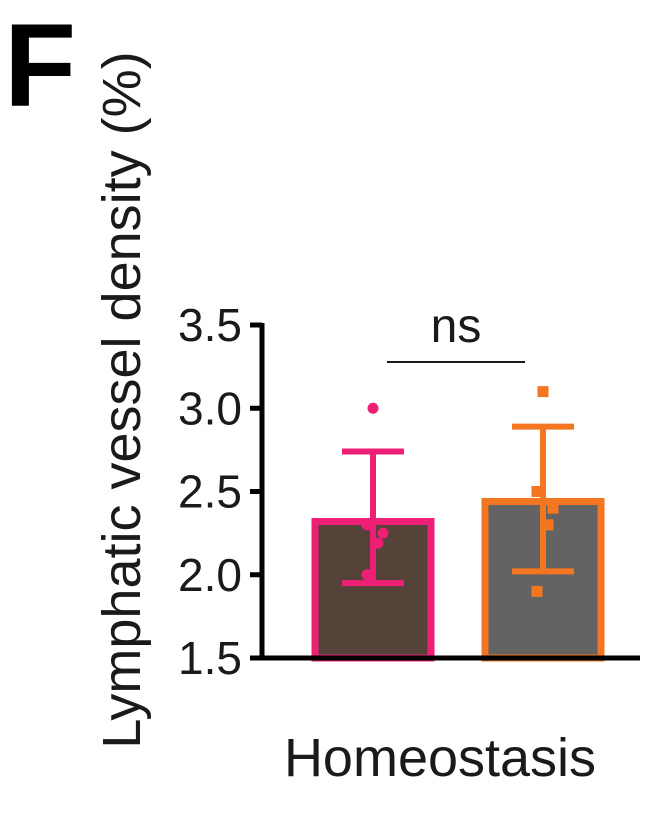  Describe the element at coordinates (210, 325) in the screenshot. I see `y-tick-label: 3.5` at that location.